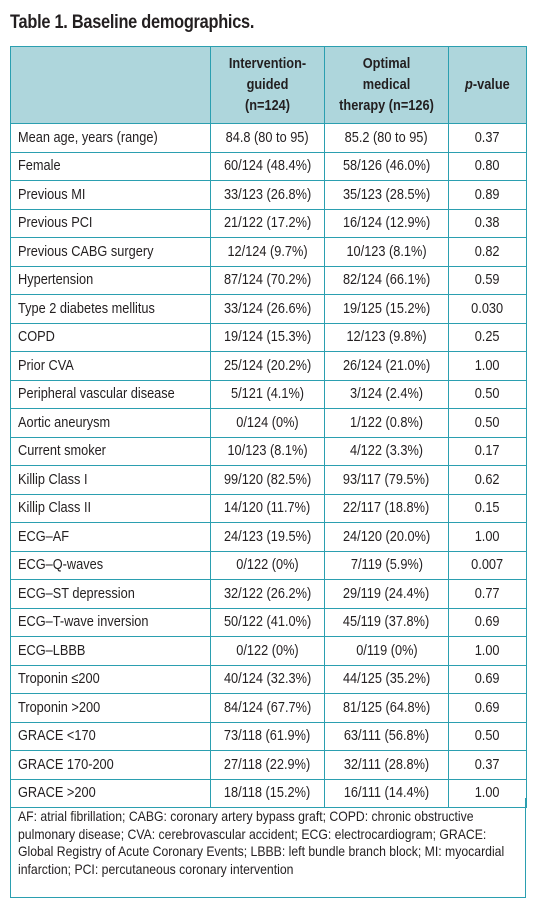  Describe the element at coordinates (487, 337) in the screenshot. I see `p-value-cell: 0.25` at that location.